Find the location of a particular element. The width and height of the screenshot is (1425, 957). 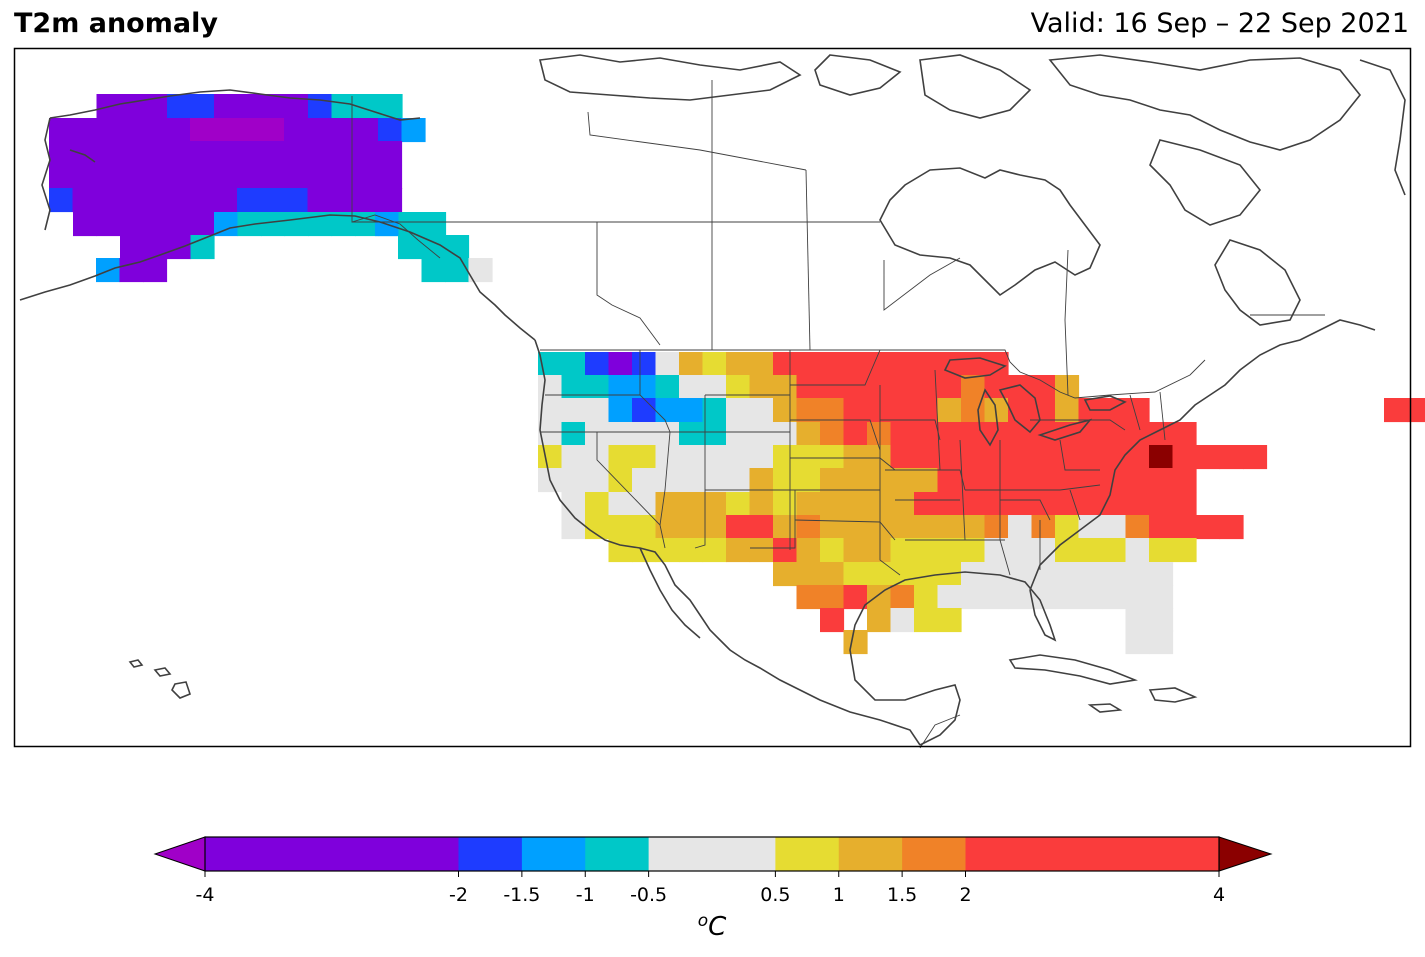

colorbar-ticks: -4 -2 -1.5 -1 -0.5 0.5 1 1.5 2 4 is located at coordinates (710, 888).